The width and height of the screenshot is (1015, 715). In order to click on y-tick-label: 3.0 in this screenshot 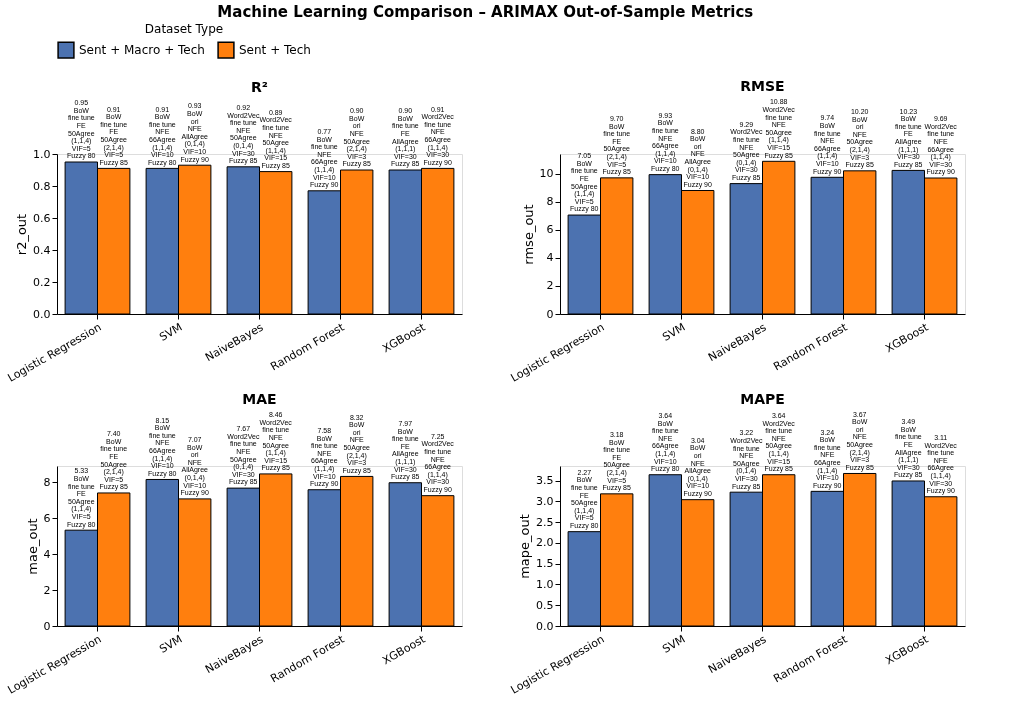, I will do `click(545, 501)`.